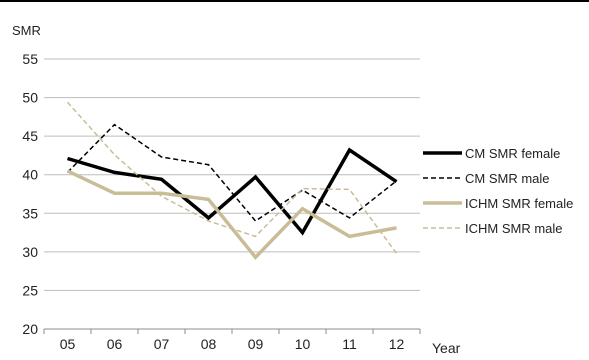 Image resolution: width=589 pixels, height=360 pixels. What do you see at coordinates (232, 191) in the screenshot?
I see `series-line-cm-smr-female` at bounding box center [232, 191].